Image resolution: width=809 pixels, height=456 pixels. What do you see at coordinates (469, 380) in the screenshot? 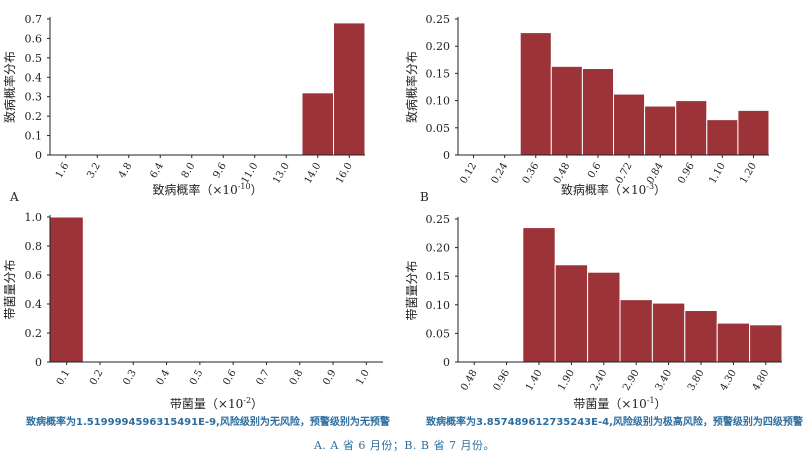
I see `x-tick-label: 0.48` at bounding box center [469, 380].